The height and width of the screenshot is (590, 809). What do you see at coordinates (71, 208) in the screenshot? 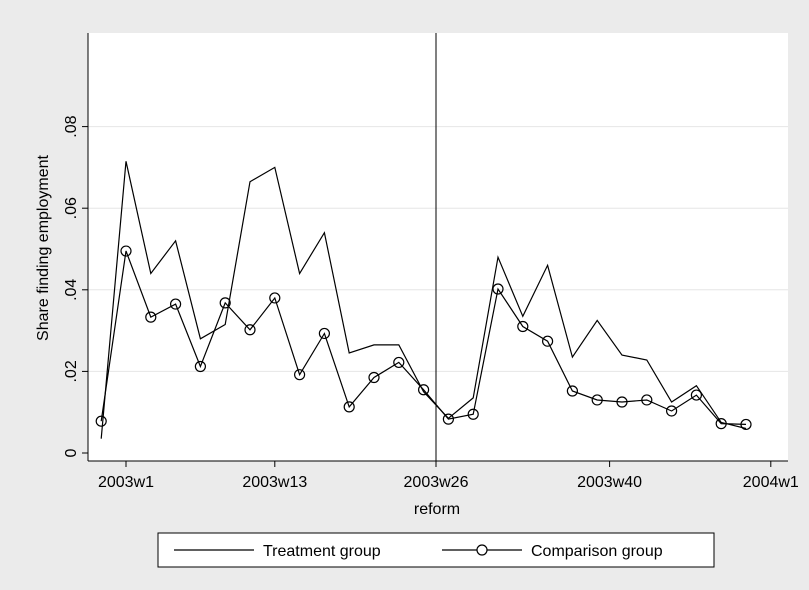
I see `y-tick-label: .06` at bounding box center [71, 208].